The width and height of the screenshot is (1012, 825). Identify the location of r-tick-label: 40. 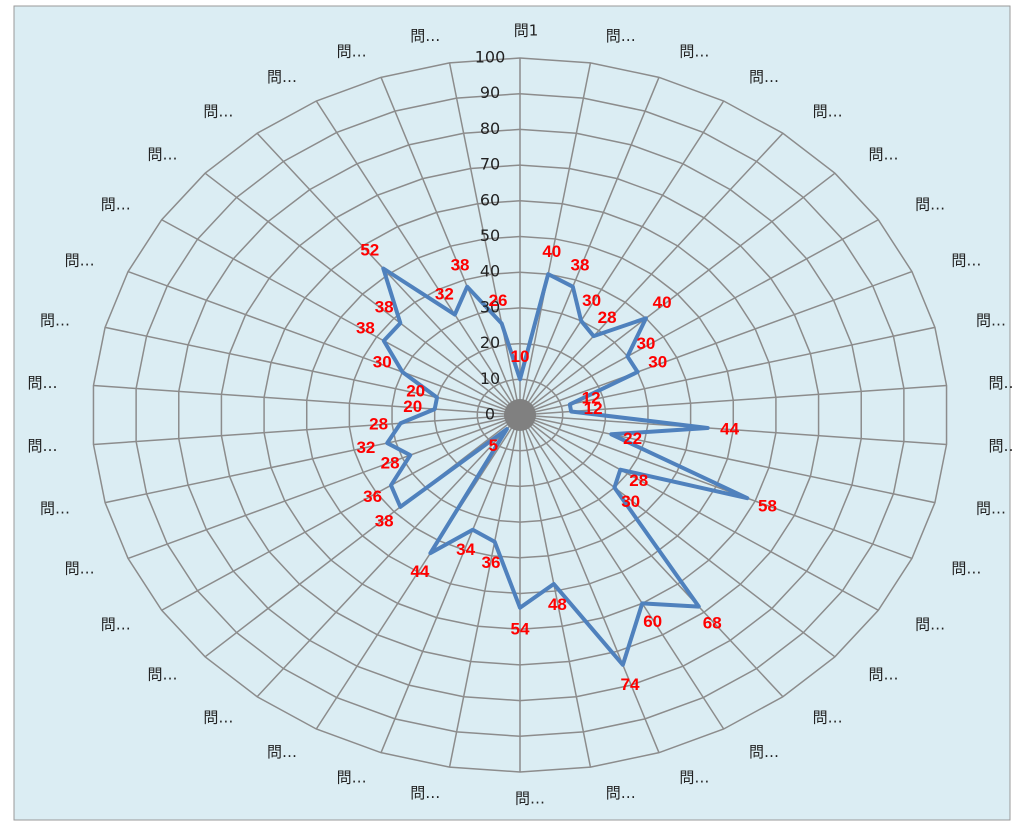
(490, 271).